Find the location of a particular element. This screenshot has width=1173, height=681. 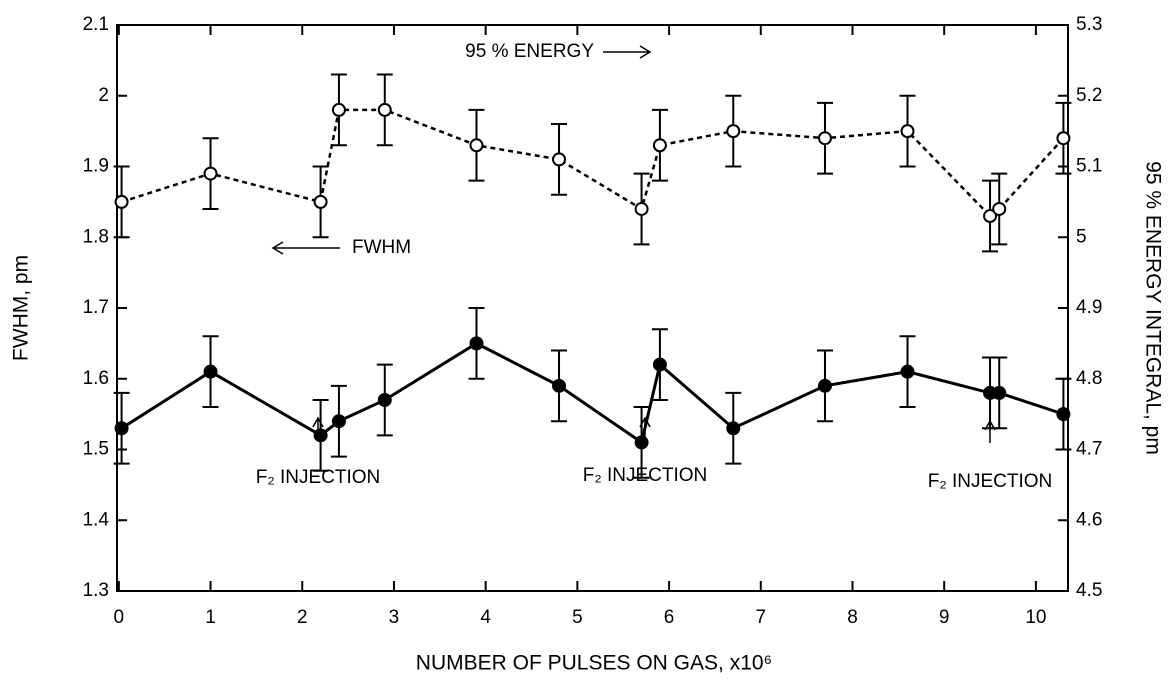

y-tick-label: 1.3 is located at coordinates (96, 590).